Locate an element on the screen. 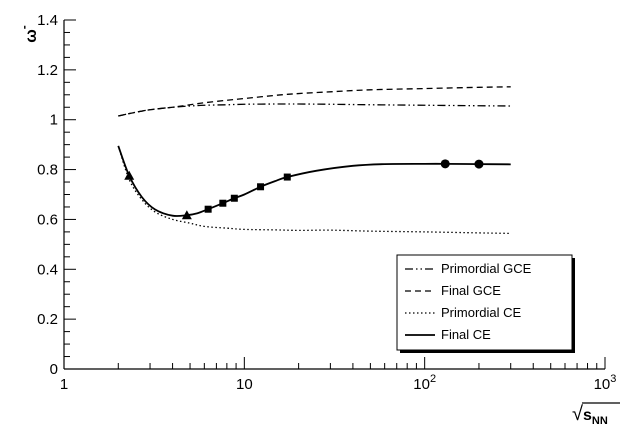 The width and height of the screenshot is (625, 435). x-tick-label: 10³ is located at coordinates (605, 383).